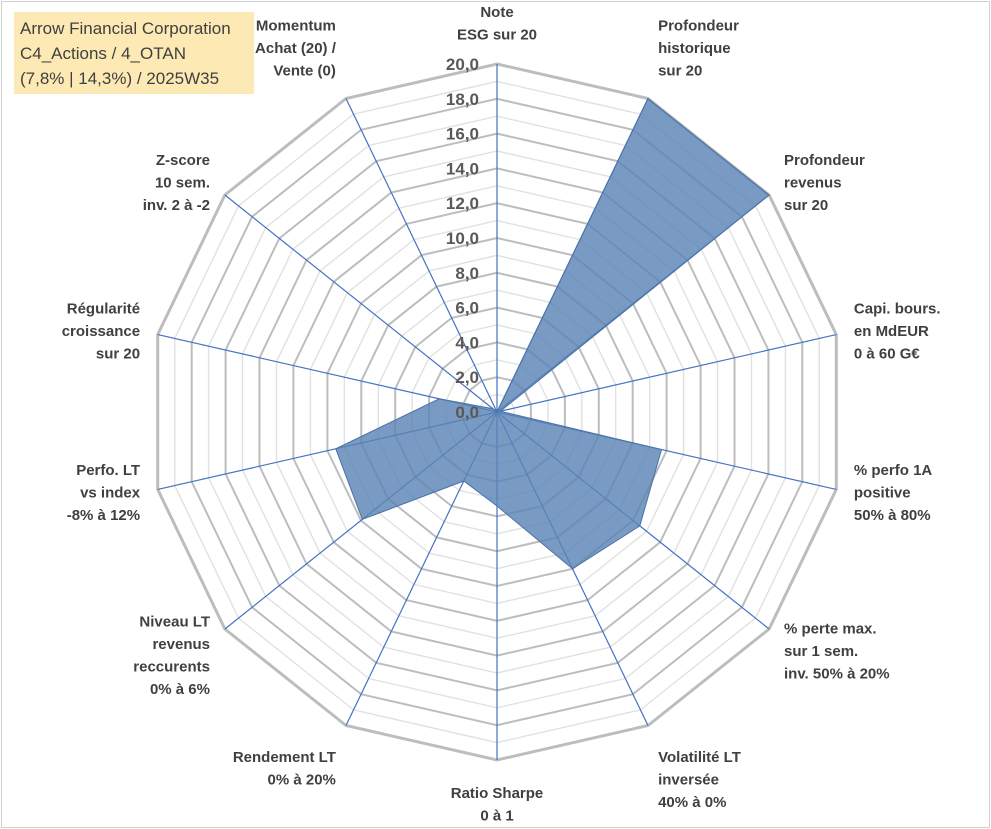  Describe the element at coordinates (891, 331) in the screenshot. I see `axis-label-3-line-1: en MdEUR` at that location.